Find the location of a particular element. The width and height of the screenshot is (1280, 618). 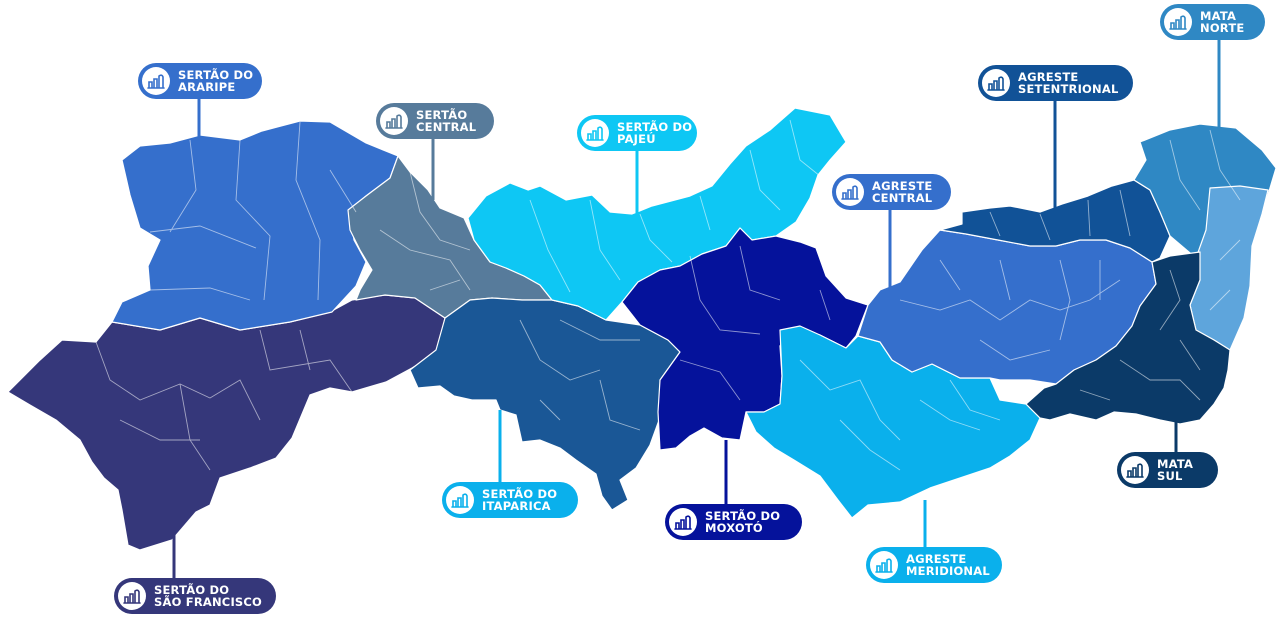

label-sertao-do-moxoto: SERTÃO DO MOXOTÓ is located at coordinates (733, 522).